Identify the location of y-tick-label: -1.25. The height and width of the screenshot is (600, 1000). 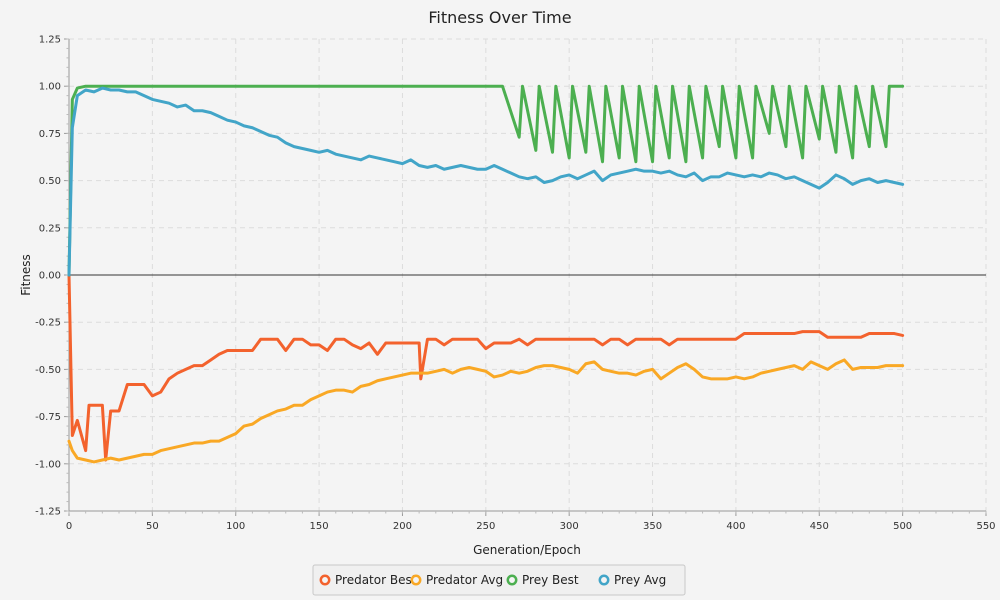
(48, 512).